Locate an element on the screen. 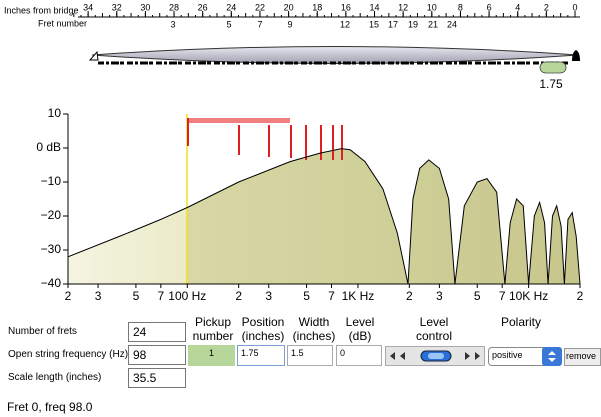  pickup-marker is located at coordinates (553, 67).